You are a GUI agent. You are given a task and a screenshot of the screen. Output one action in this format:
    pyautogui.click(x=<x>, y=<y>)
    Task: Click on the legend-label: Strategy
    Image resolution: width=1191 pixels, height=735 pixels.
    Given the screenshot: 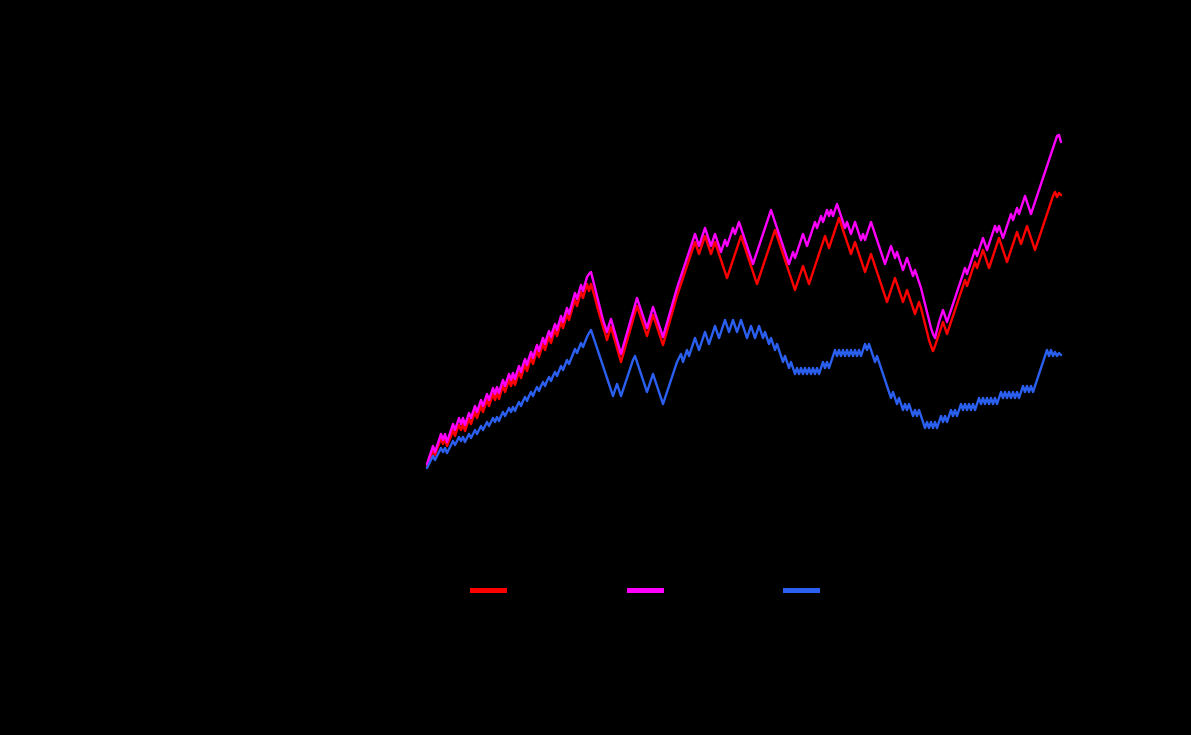 What is the action you would take?
    pyautogui.click(x=539, y=589)
    